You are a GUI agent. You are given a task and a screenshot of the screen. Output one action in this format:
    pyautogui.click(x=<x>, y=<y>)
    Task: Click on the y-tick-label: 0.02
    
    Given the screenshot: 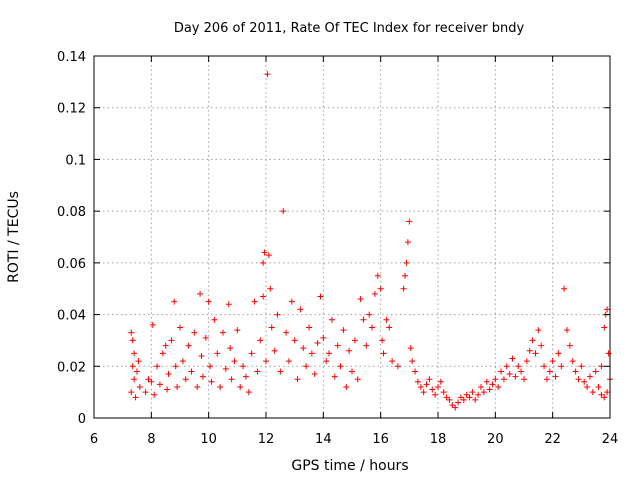 What is the action you would take?
    pyautogui.click(x=71, y=367)
    